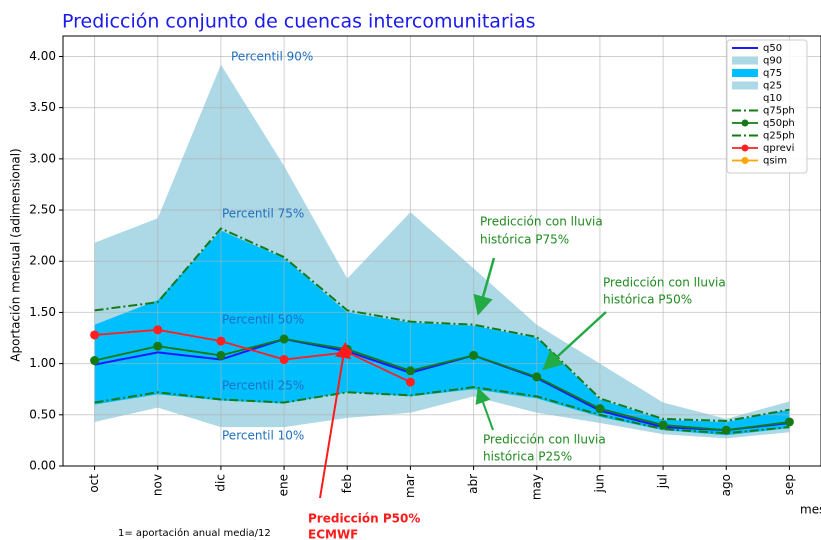  What do you see at coordinates (647, 300) in the screenshot?
I see `annotation: histórica P50%` at bounding box center [647, 300].